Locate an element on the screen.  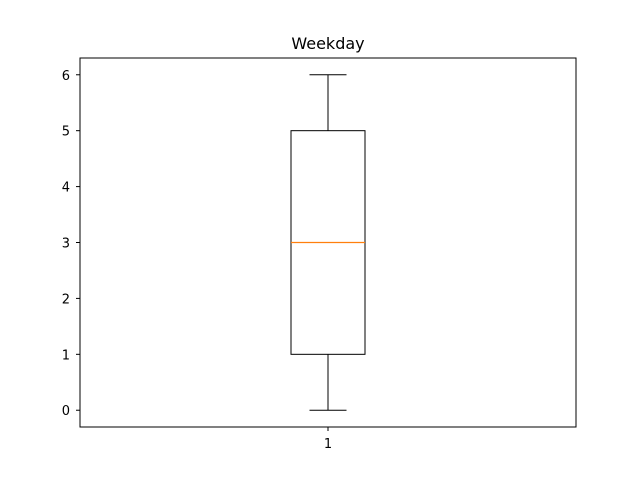
y-axis-ticks: 0 1 2 3 4 5 6 is located at coordinates (71, 244).